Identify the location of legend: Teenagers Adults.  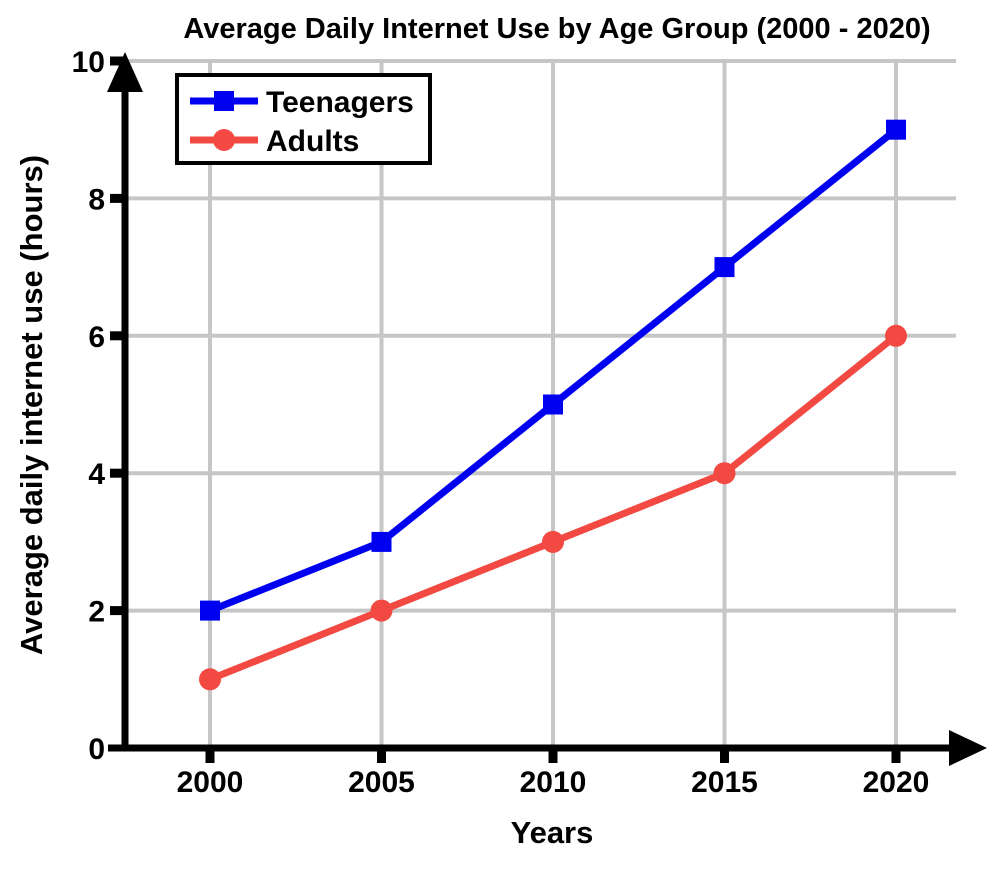
(303, 119).